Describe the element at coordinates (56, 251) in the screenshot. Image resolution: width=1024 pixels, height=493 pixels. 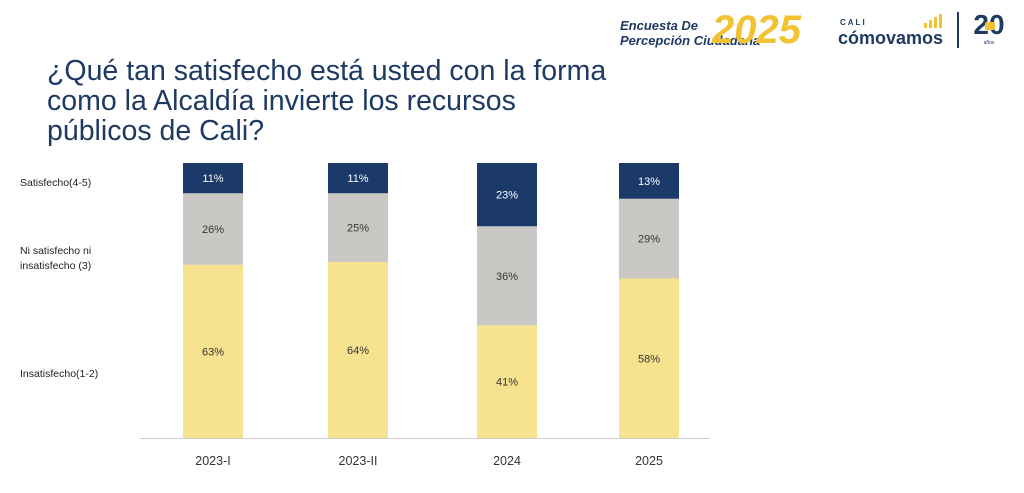
I see `row-label-ni-line-1: Ni satisfecho ni` at that location.